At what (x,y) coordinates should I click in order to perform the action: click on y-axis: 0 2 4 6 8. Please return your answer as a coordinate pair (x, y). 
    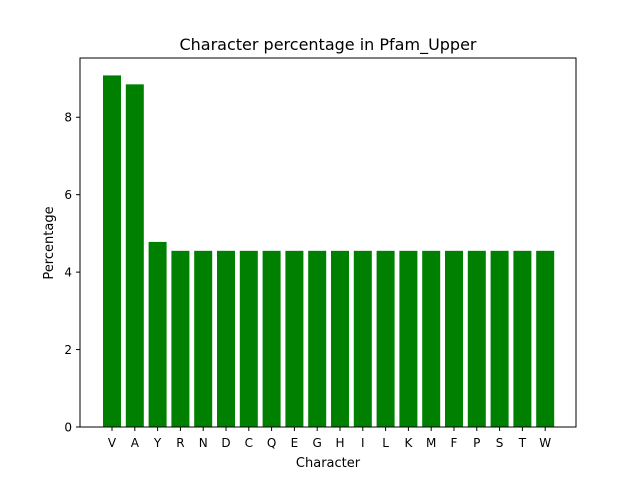
    Looking at the image, I should click on (72, 273).